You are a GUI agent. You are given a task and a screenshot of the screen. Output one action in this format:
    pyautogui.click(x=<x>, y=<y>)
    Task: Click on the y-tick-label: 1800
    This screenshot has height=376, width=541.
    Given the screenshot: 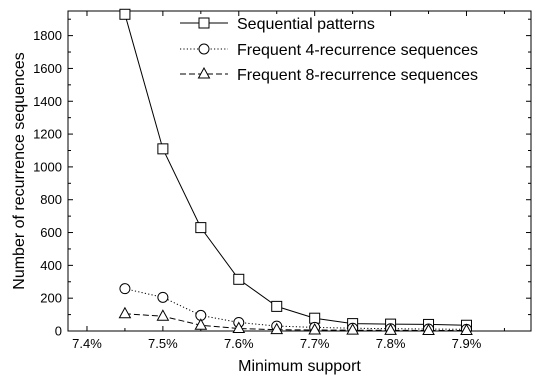 What is the action you would take?
    pyautogui.click(x=47, y=35)
    